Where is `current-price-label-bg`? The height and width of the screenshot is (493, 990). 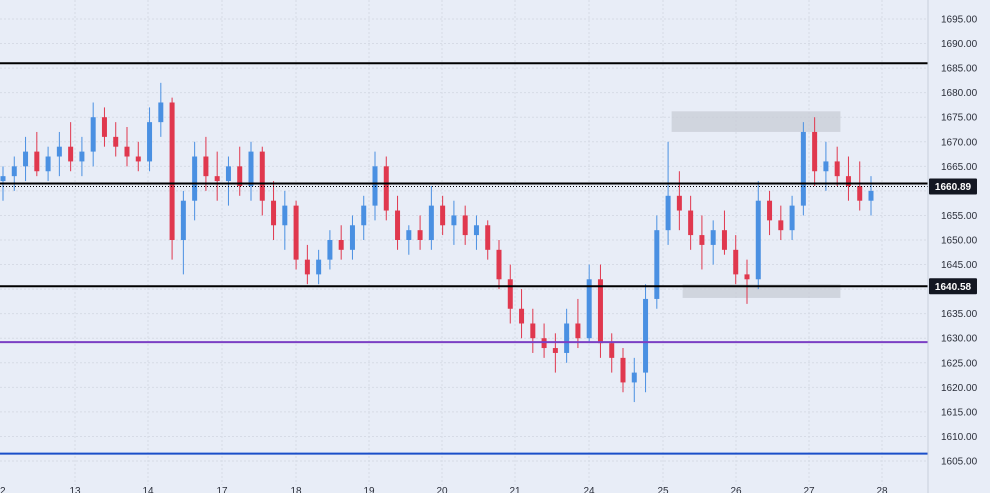
current-price-label-bg is located at coordinates (953, 186).